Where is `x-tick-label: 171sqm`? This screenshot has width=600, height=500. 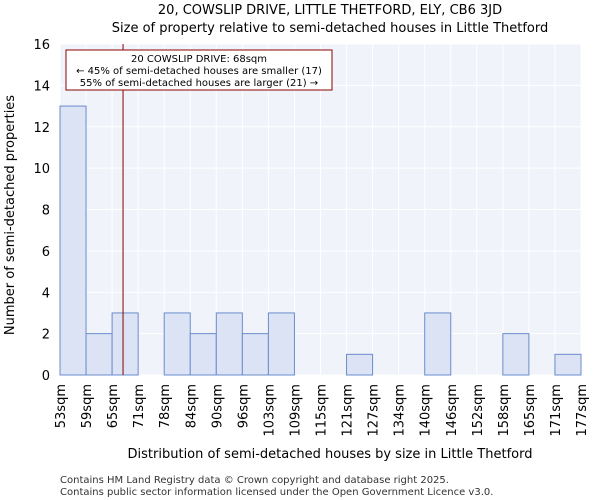 x-tick-label: 171sqm is located at coordinates (556, 410).